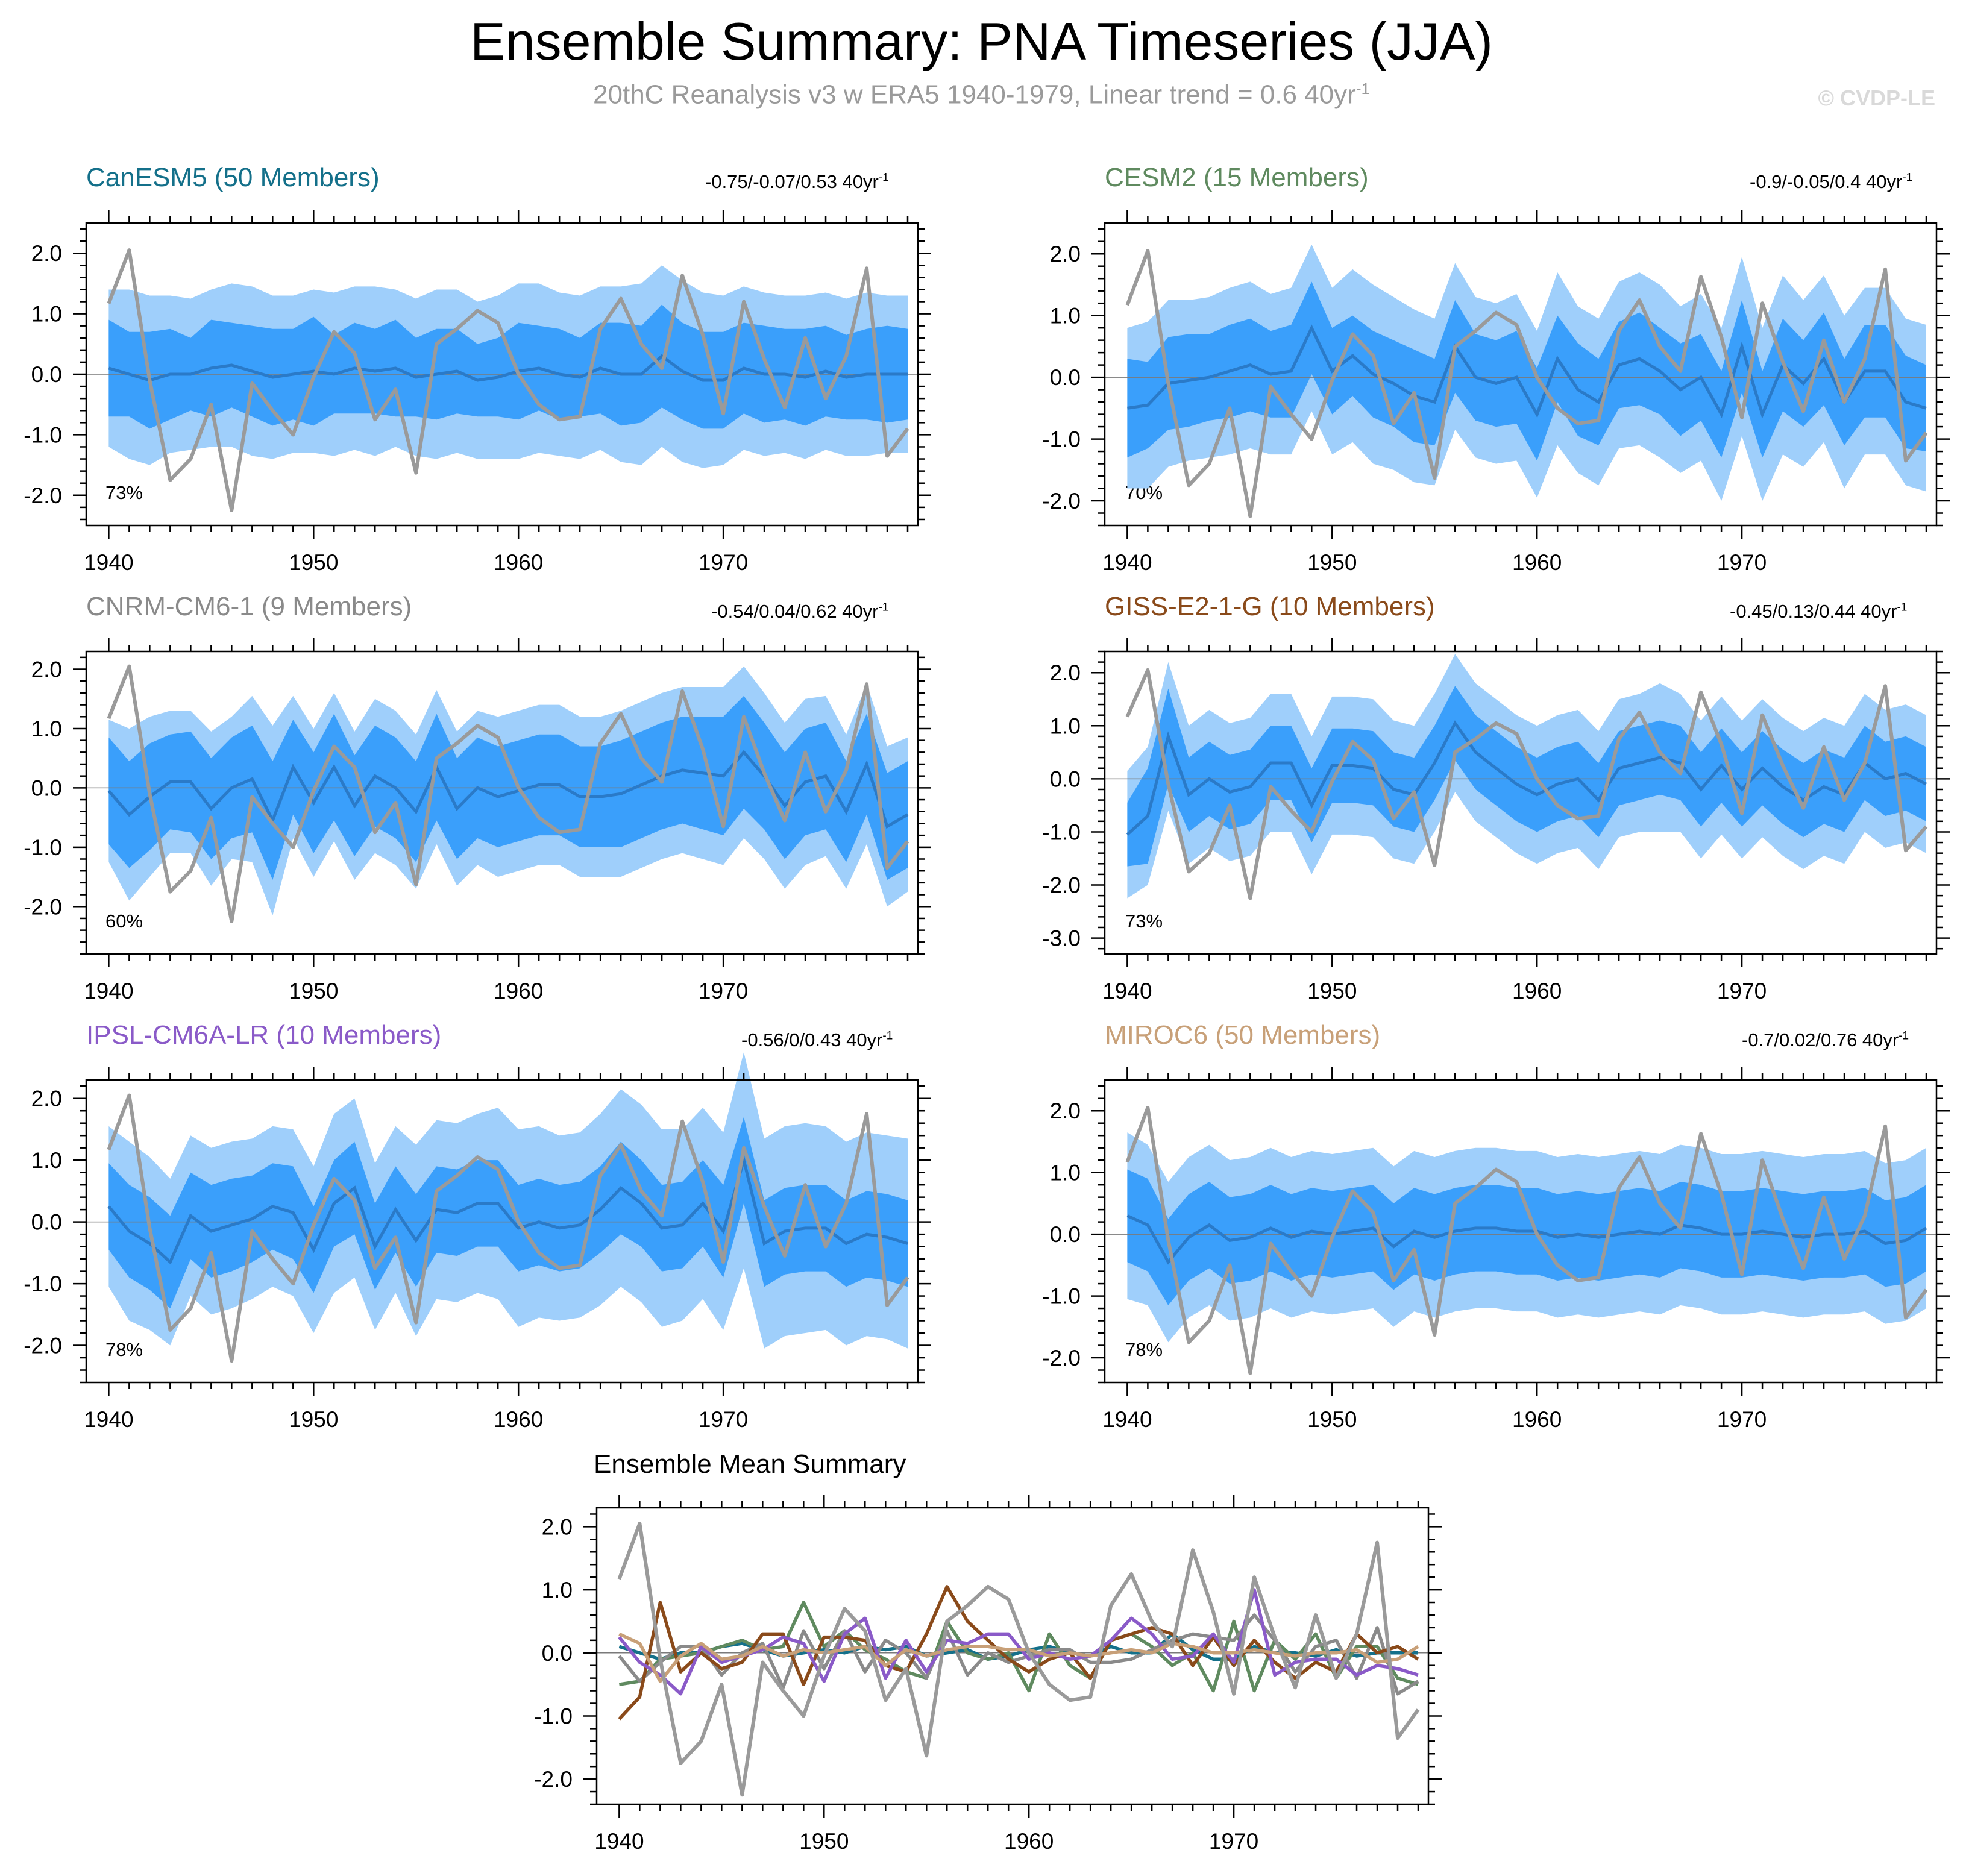 This screenshot has height=1876, width=1963. I want to click on trend-text: -0.56/0/0.43 40yr, so click(812, 1039).